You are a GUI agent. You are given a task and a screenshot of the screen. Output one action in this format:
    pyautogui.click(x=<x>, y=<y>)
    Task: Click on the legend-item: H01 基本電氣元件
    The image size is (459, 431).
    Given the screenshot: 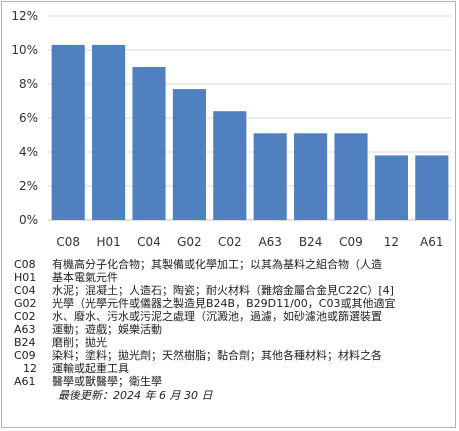 What is the action you would take?
    pyautogui.click(x=234, y=277)
    